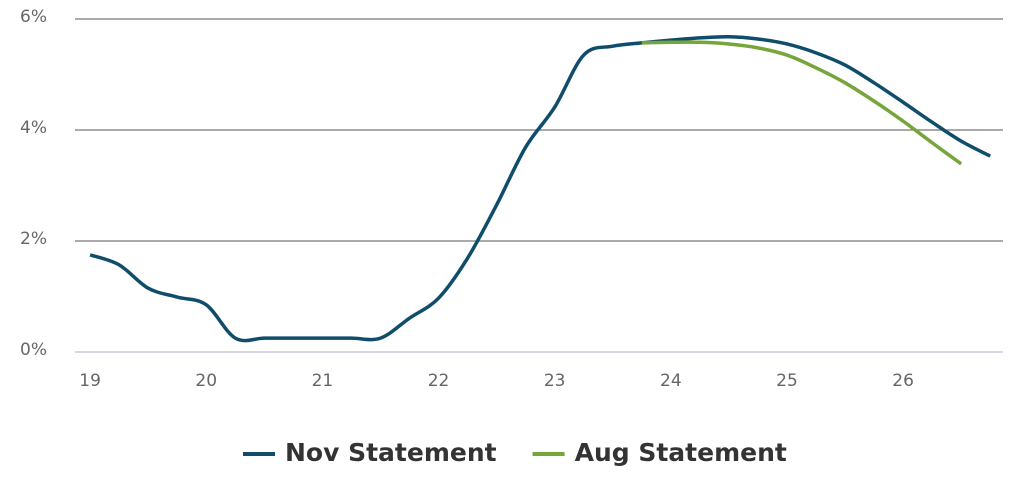 This screenshot has width=1024, height=501. Describe the element at coordinates (802, 103) in the screenshot. I see `line-series` at that location.